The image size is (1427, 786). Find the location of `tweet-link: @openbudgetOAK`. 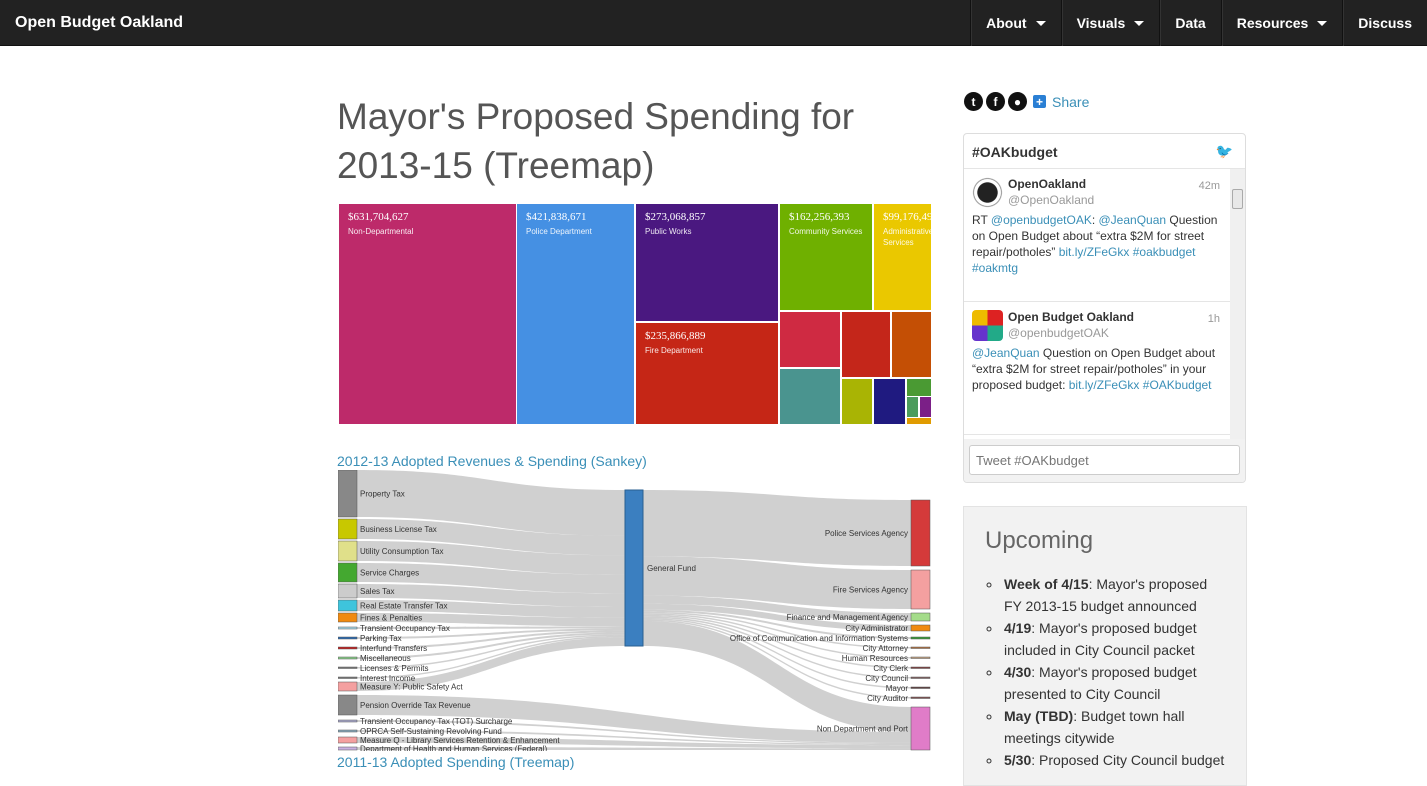

tweet-link: @openbudgetOAK is located at coordinates (1041, 220).